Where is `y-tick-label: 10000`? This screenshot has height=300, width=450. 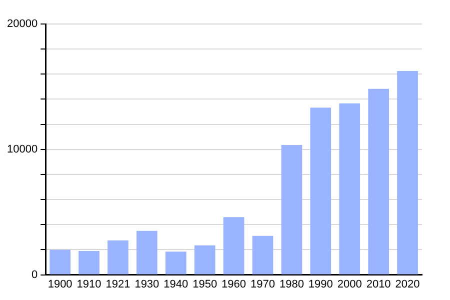
y-tick-label: 10000 is located at coordinates (22, 149).